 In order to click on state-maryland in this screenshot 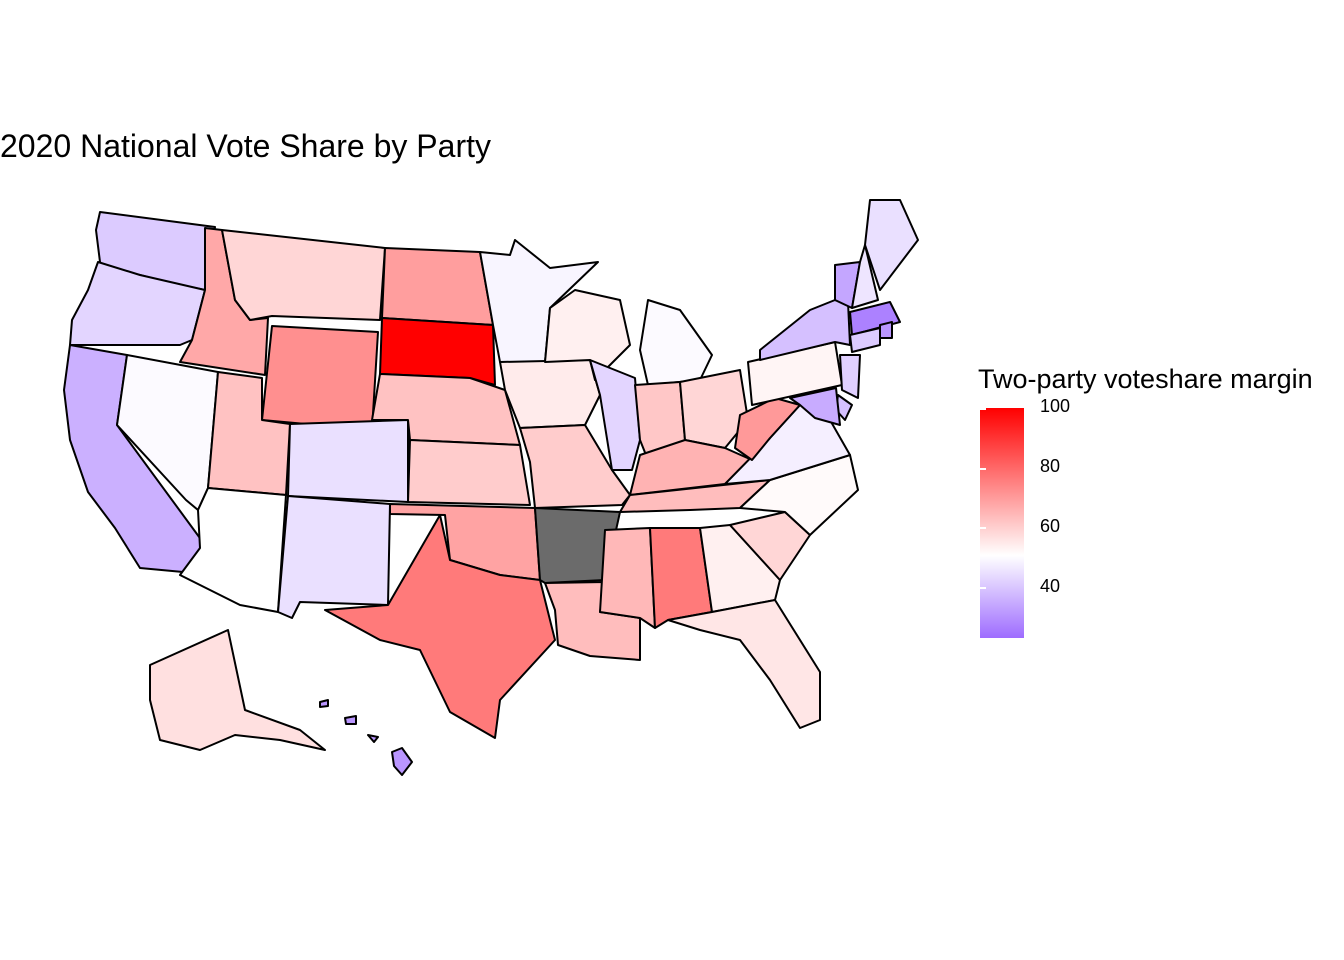, I will do `click(815, 406)`.